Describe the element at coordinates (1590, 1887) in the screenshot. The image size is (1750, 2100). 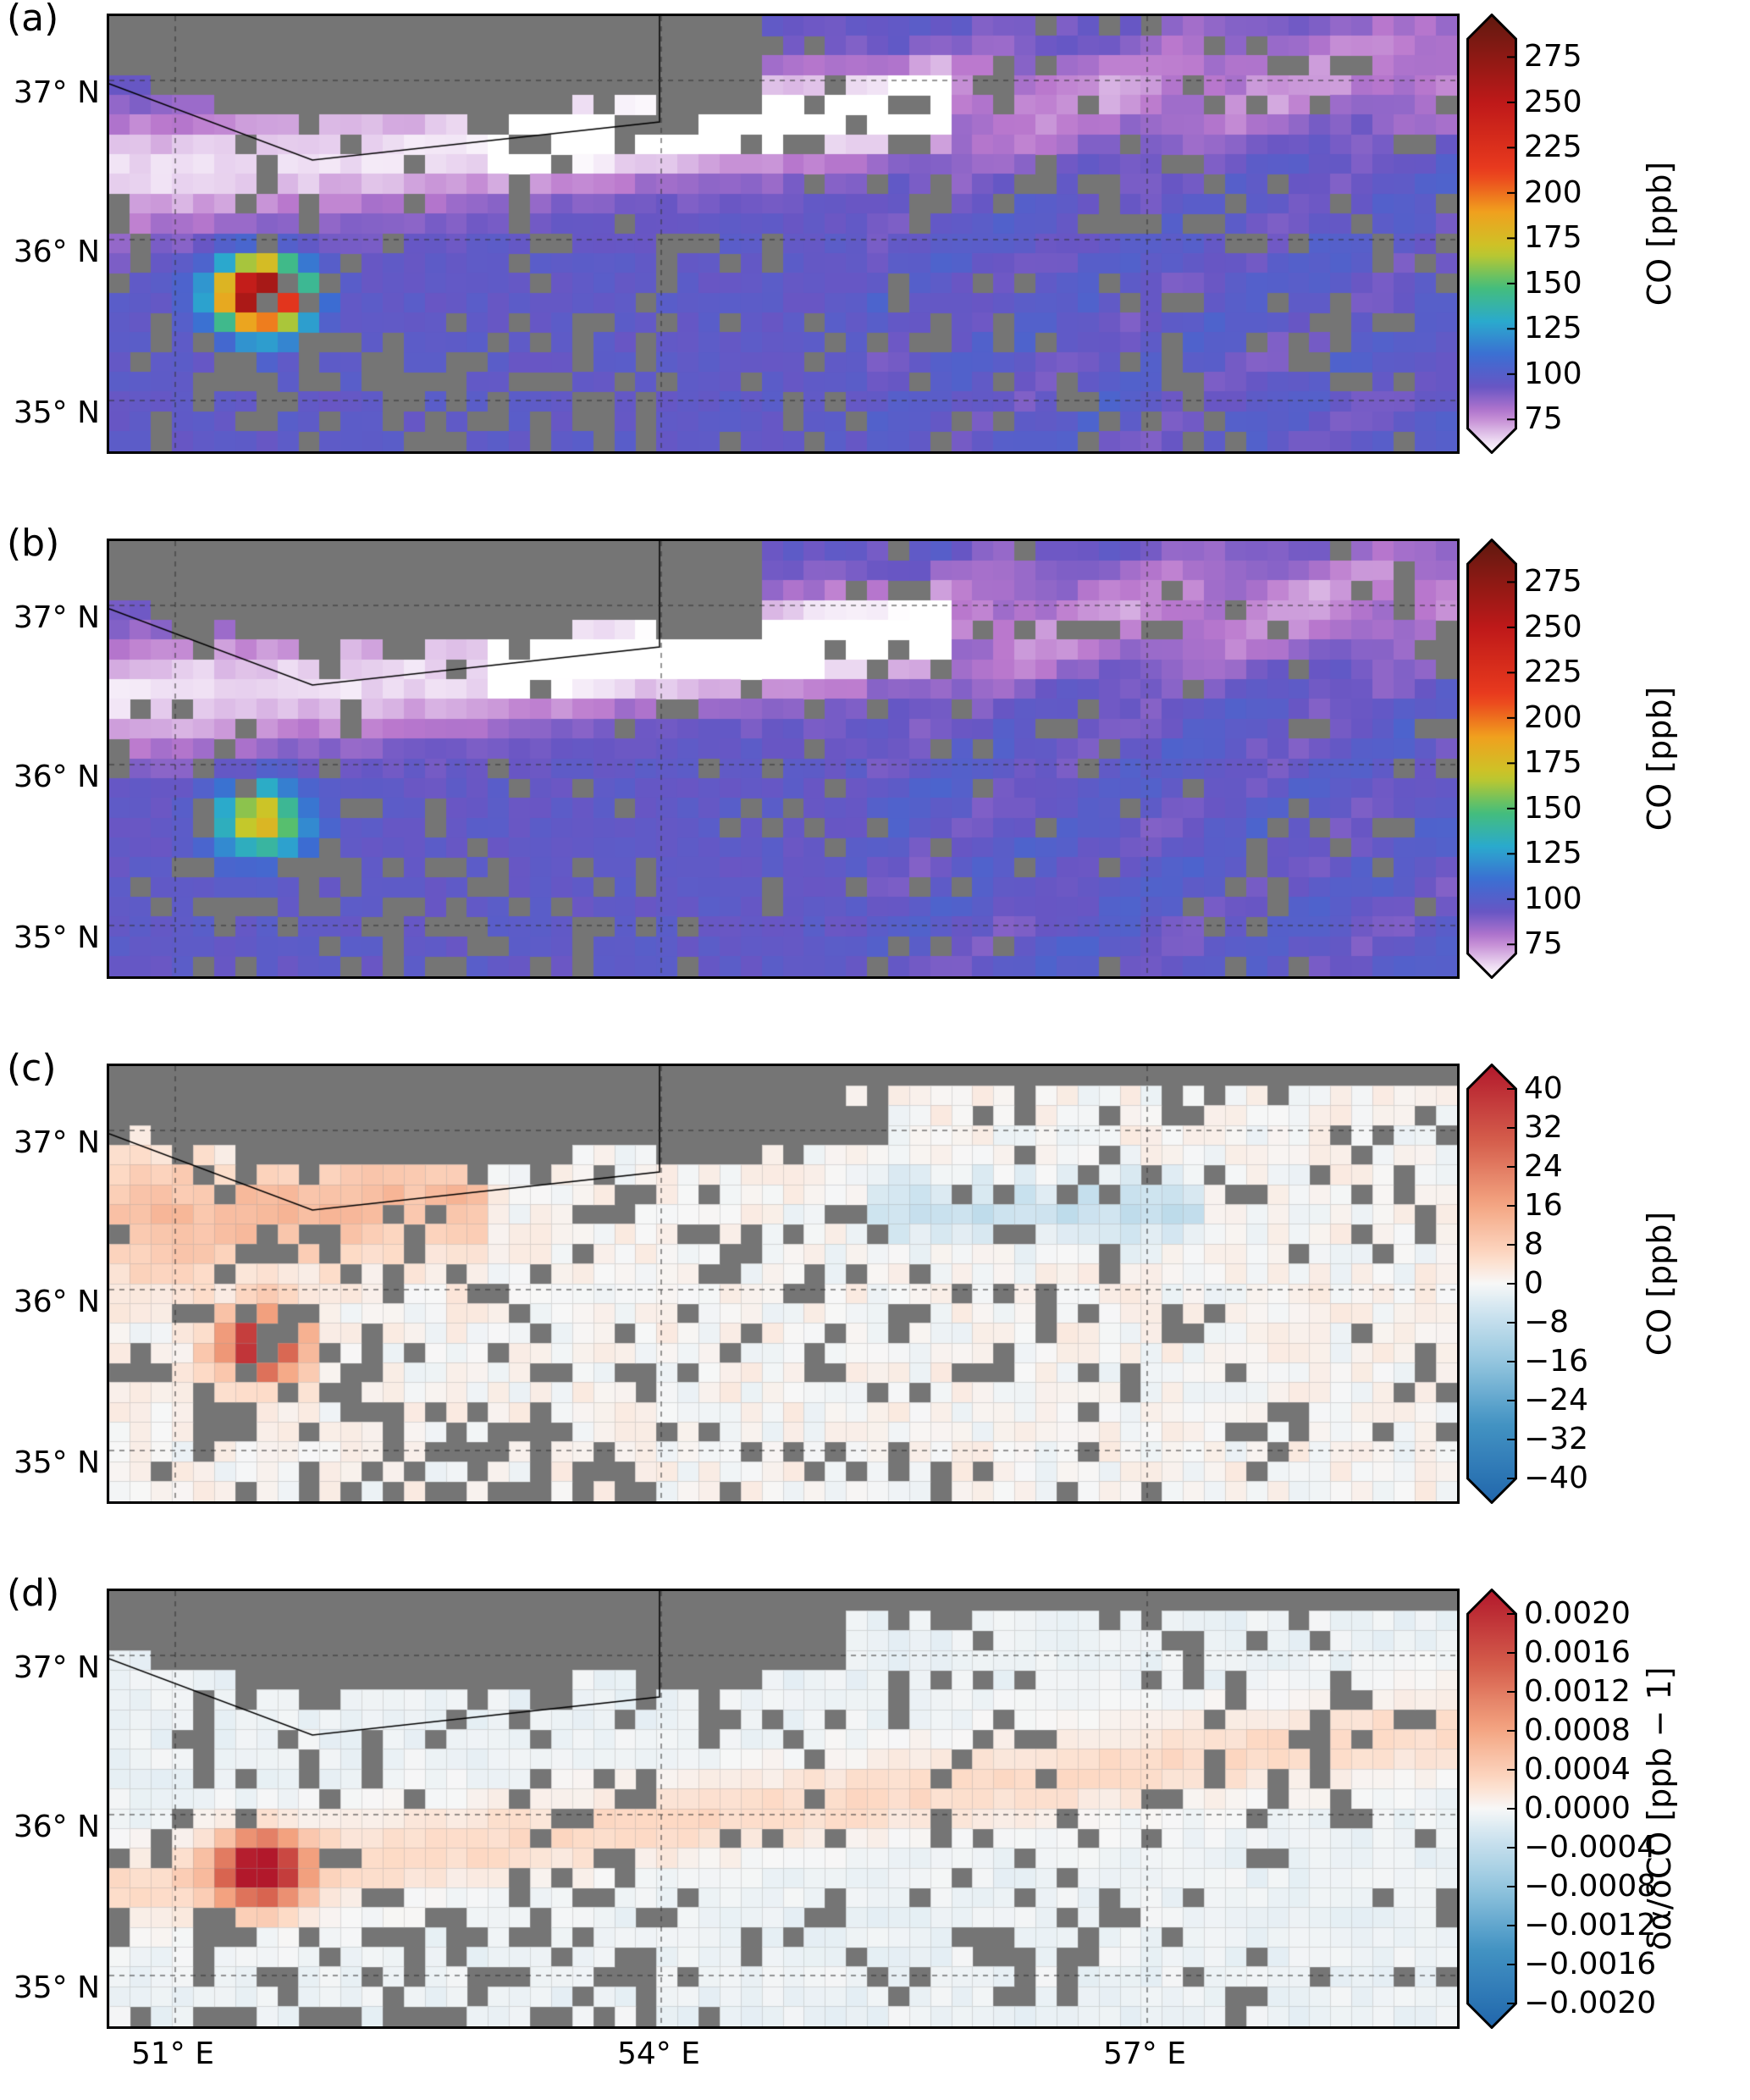
I see `colorbar-tick-label: −0.0008` at that location.